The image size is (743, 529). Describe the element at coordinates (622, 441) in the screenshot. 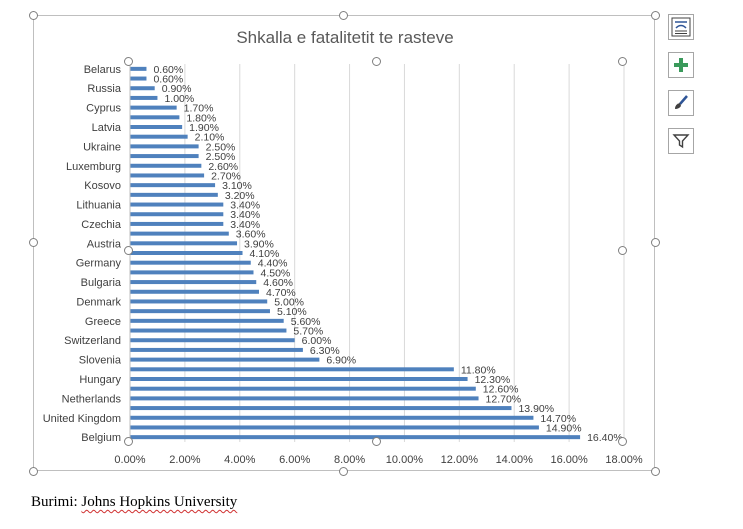

I see `plot-handle-bottom-right` at that location.